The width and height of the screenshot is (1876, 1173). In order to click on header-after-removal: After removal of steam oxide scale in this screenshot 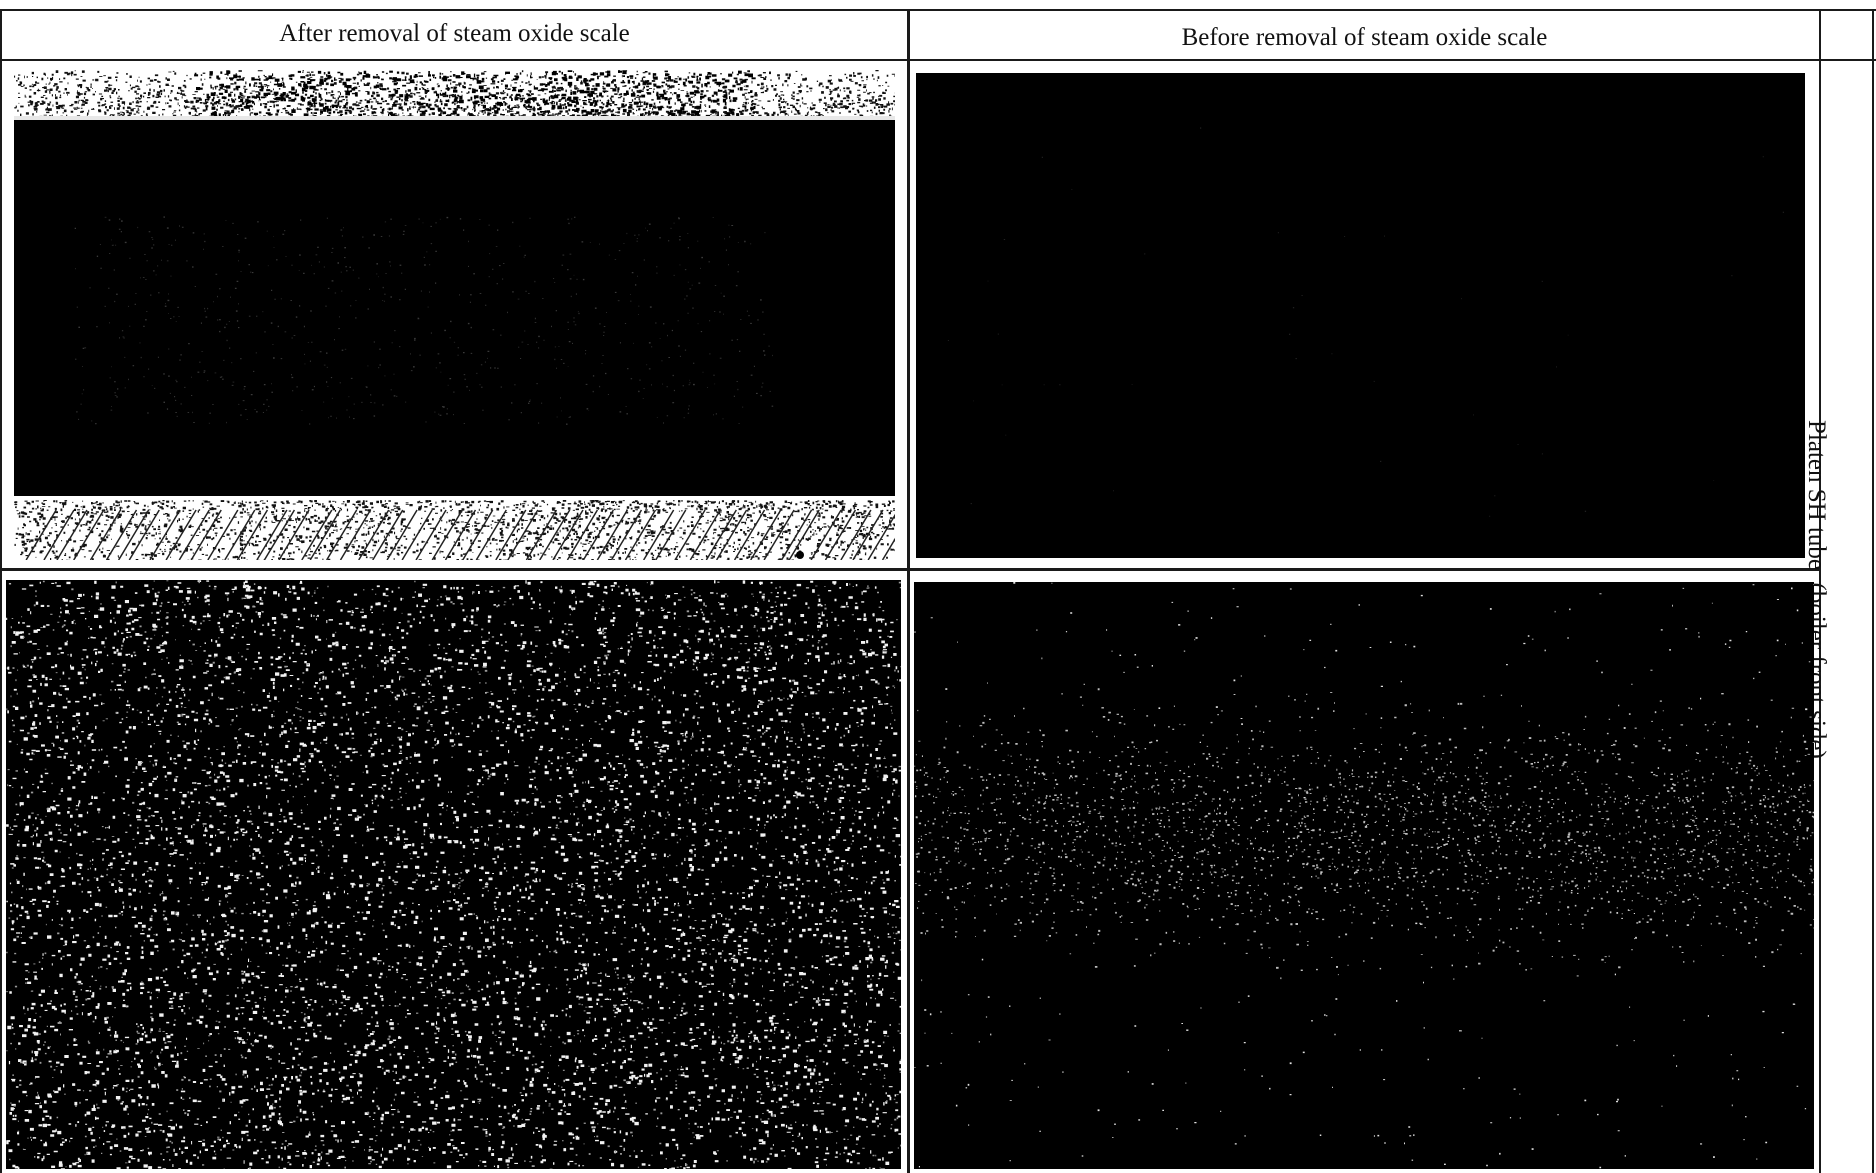, I will do `click(454, 33)`.